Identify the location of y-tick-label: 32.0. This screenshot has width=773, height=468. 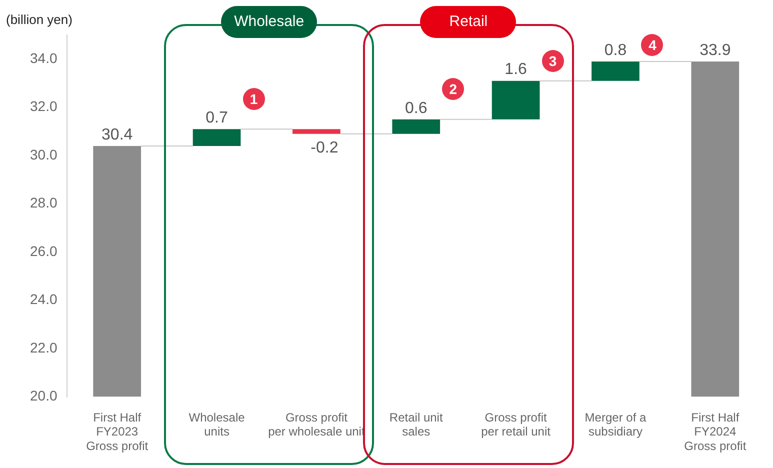
(44, 106).